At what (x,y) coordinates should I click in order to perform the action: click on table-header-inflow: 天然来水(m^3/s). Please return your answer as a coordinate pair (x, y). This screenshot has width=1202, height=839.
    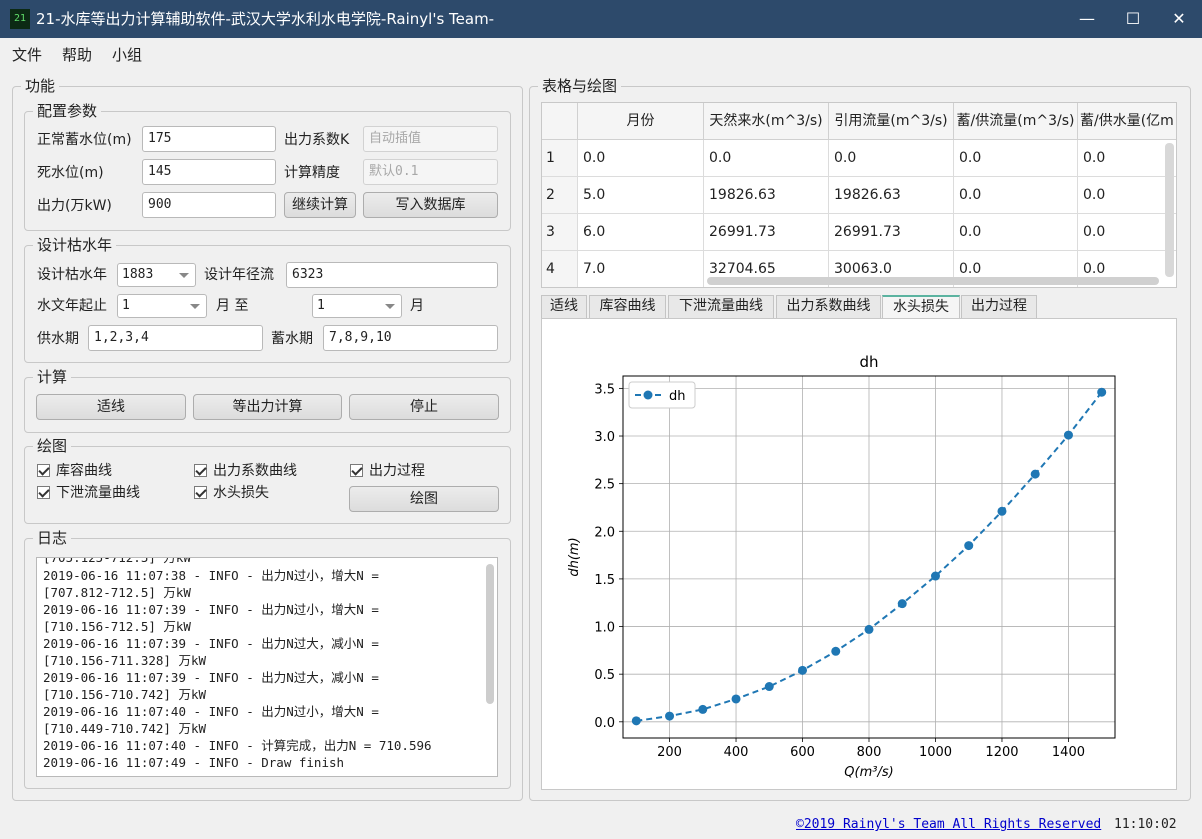
    Looking at the image, I should click on (766, 121).